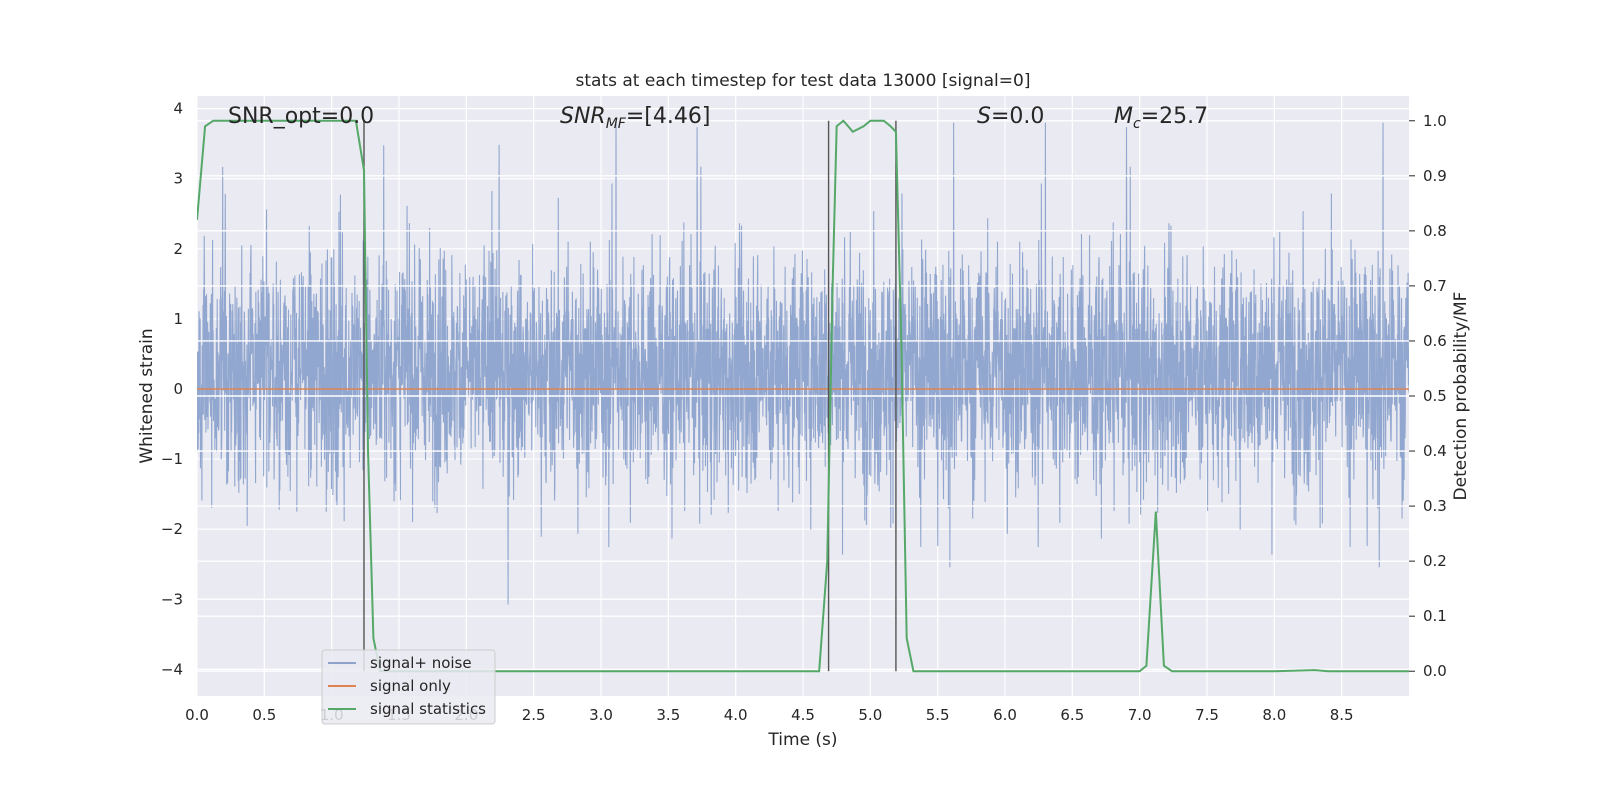  What do you see at coordinates (178, 249) in the screenshot?
I see `y-left-tick-label: 2` at bounding box center [178, 249].